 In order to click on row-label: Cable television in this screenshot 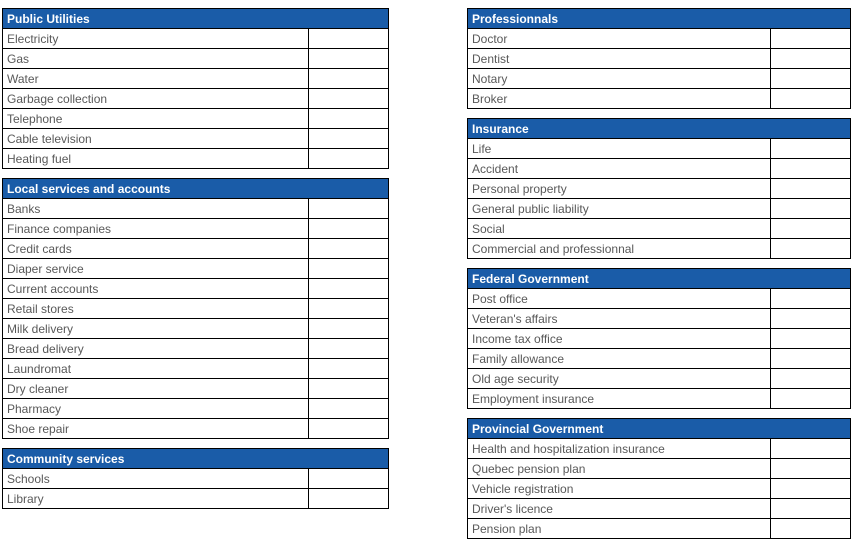, I will do `click(155, 138)`.